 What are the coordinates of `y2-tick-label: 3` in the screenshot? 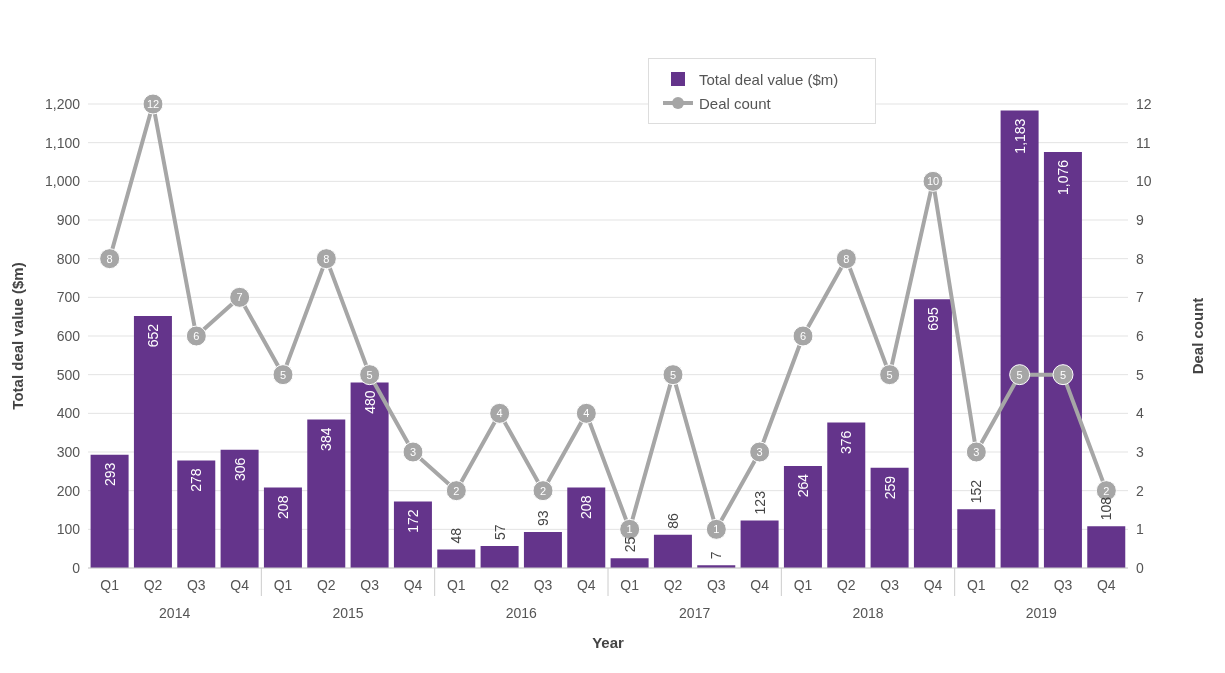 It's located at (1140, 451).